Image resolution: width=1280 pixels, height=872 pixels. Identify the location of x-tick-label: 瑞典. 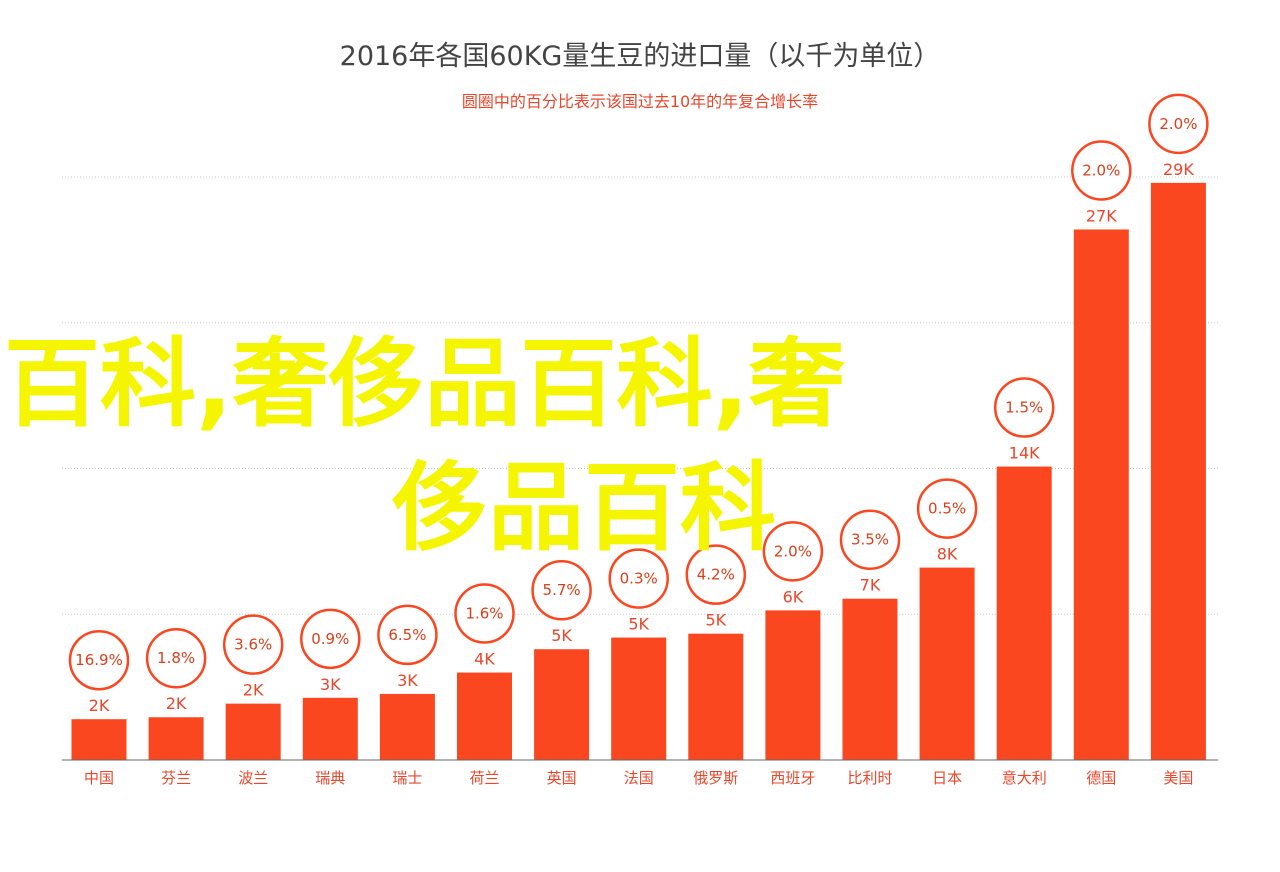
(330, 778).